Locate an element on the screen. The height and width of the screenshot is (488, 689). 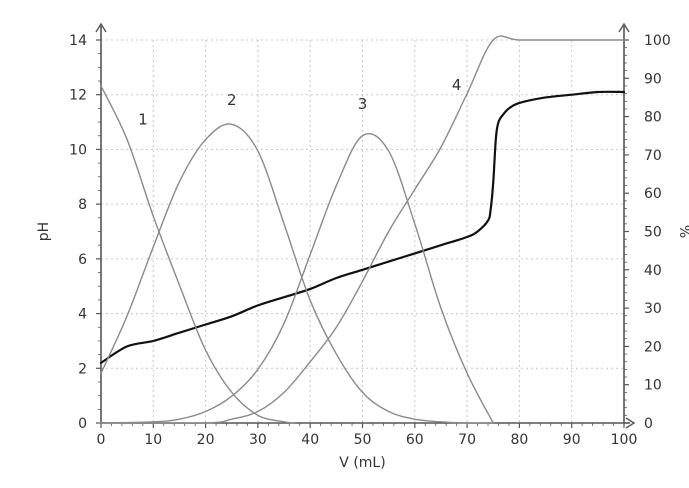
y-left-tick-label: 6 is located at coordinates (82, 260).